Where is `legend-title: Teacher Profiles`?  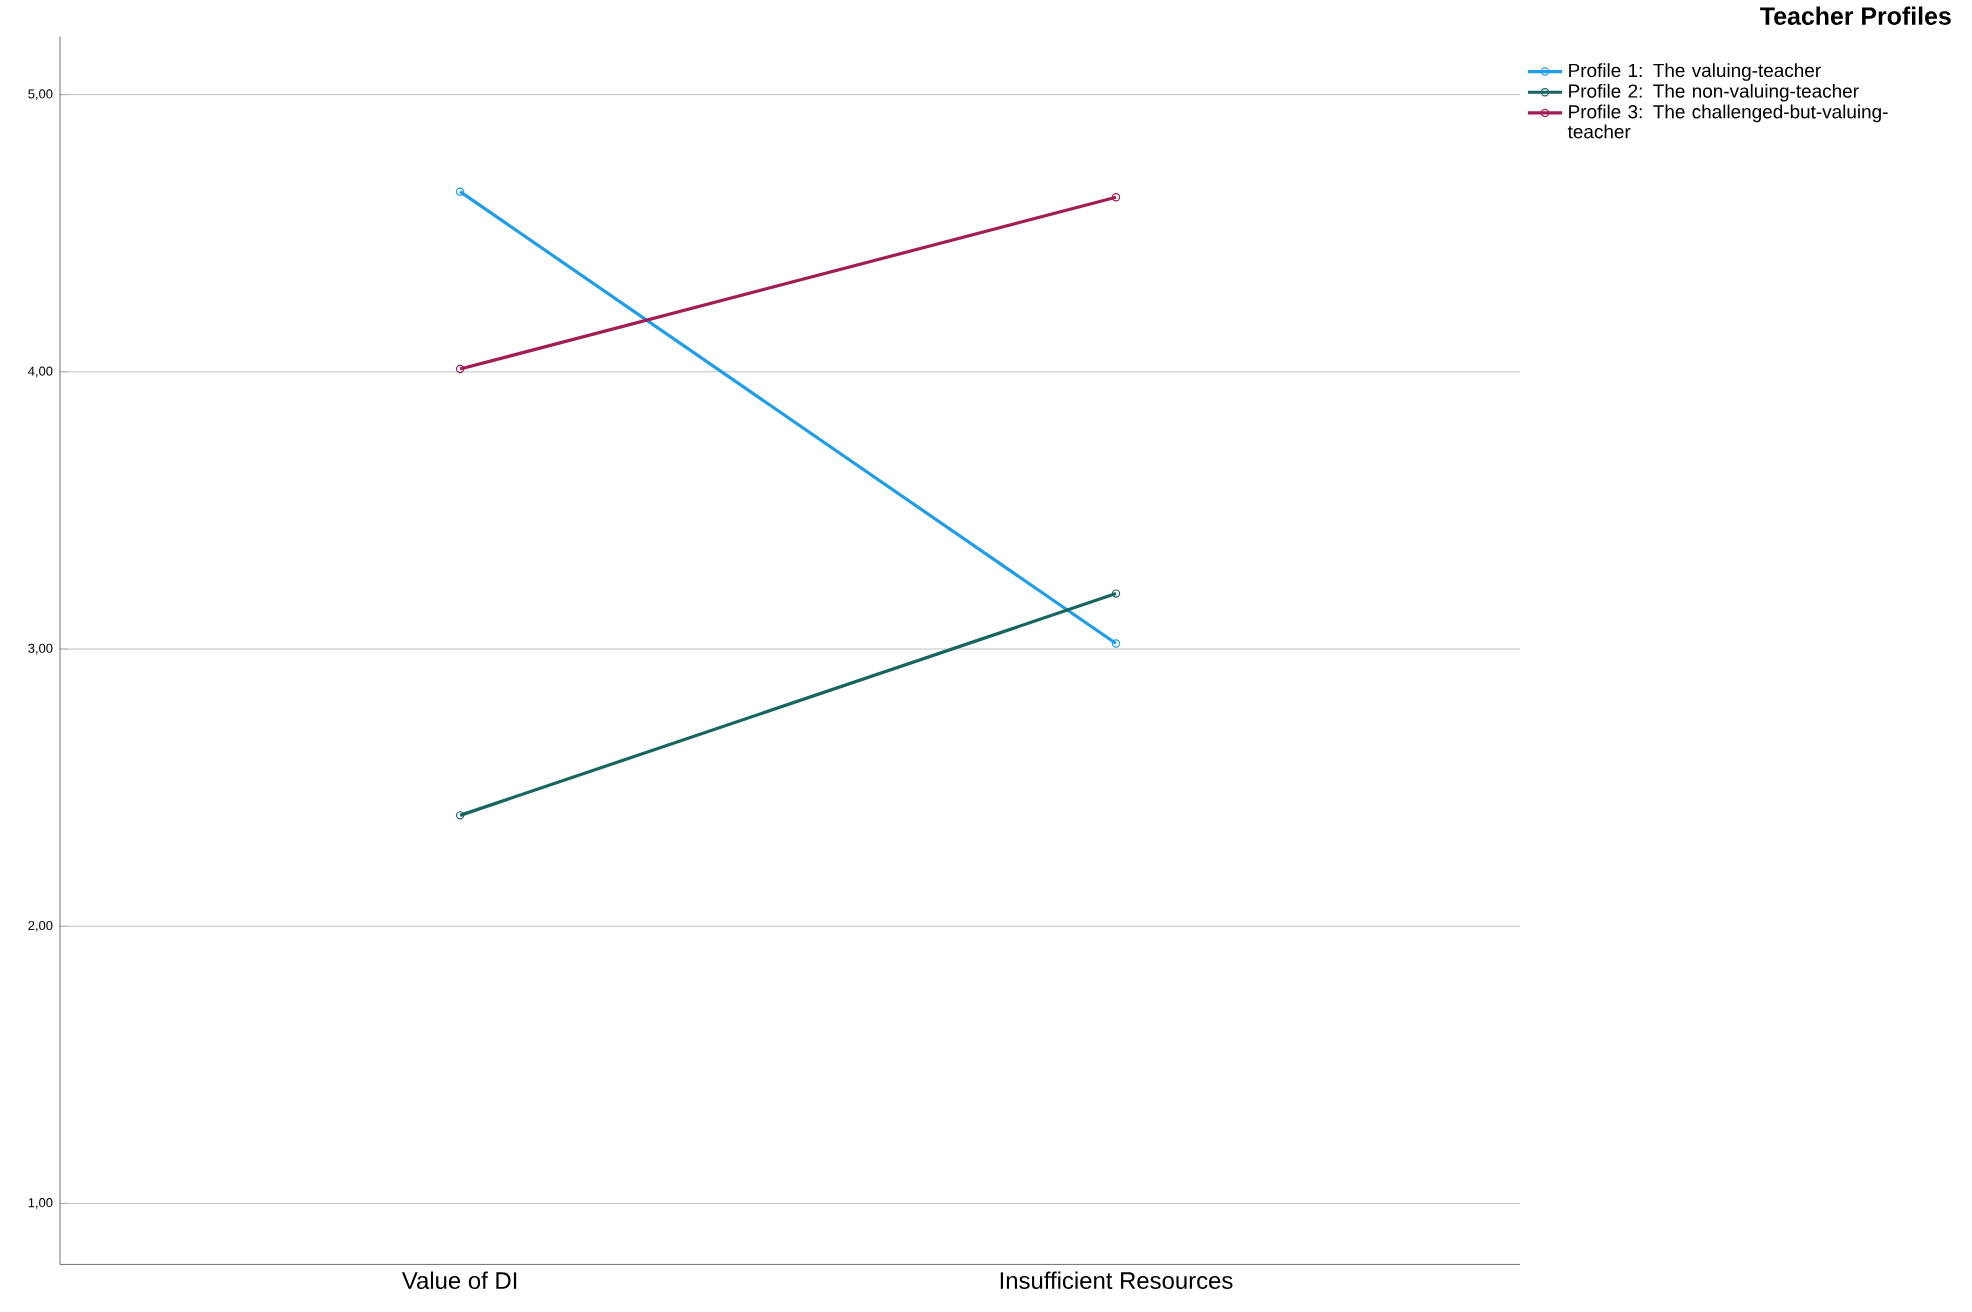
legend-title: Teacher Profiles is located at coordinates (1855, 15).